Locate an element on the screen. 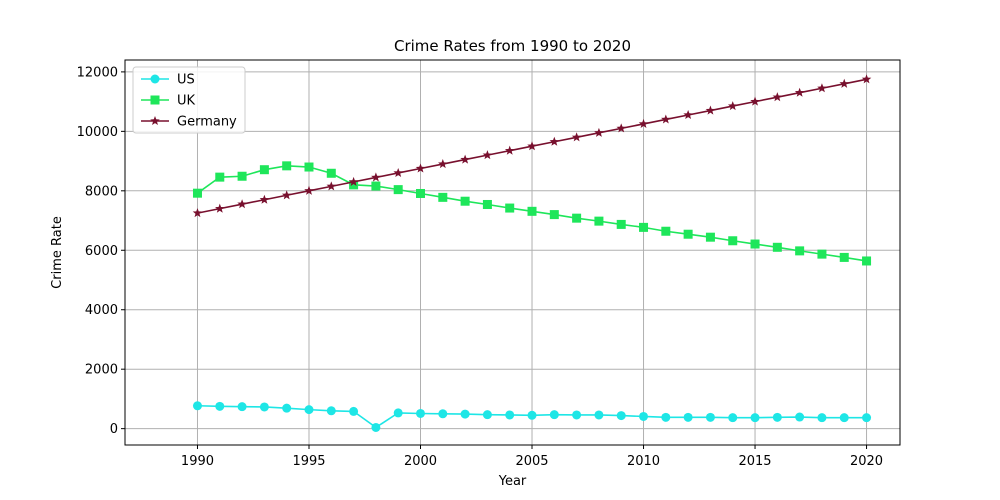 This screenshot has width=1000, height=500. x-tick-label: 2015 is located at coordinates (754, 461).